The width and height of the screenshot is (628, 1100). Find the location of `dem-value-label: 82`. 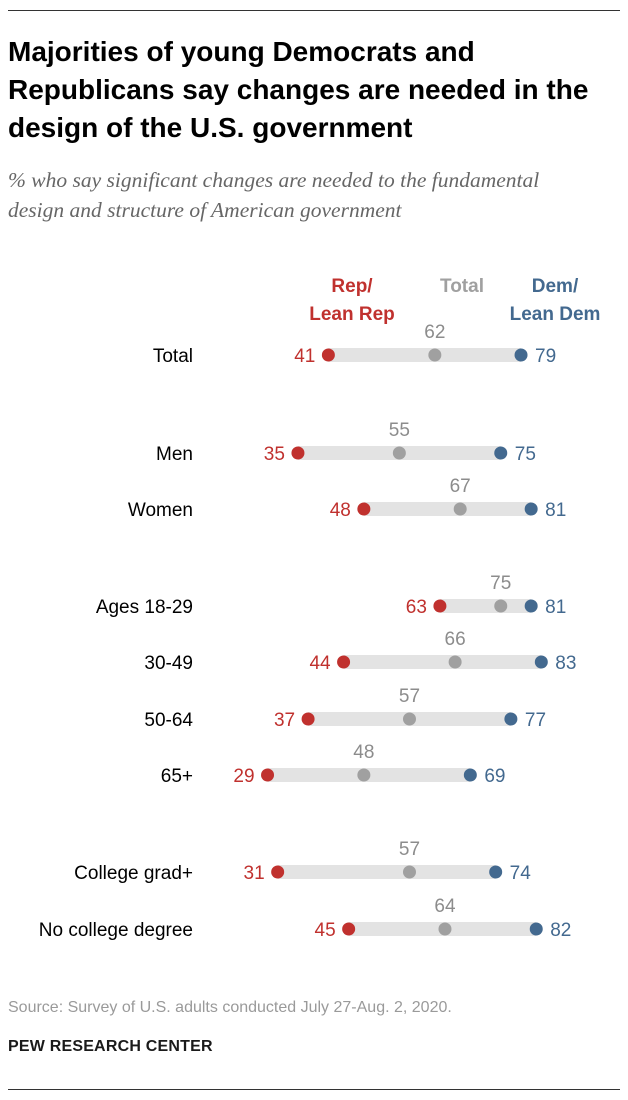

dem-value-label: 82 is located at coordinates (560, 930).